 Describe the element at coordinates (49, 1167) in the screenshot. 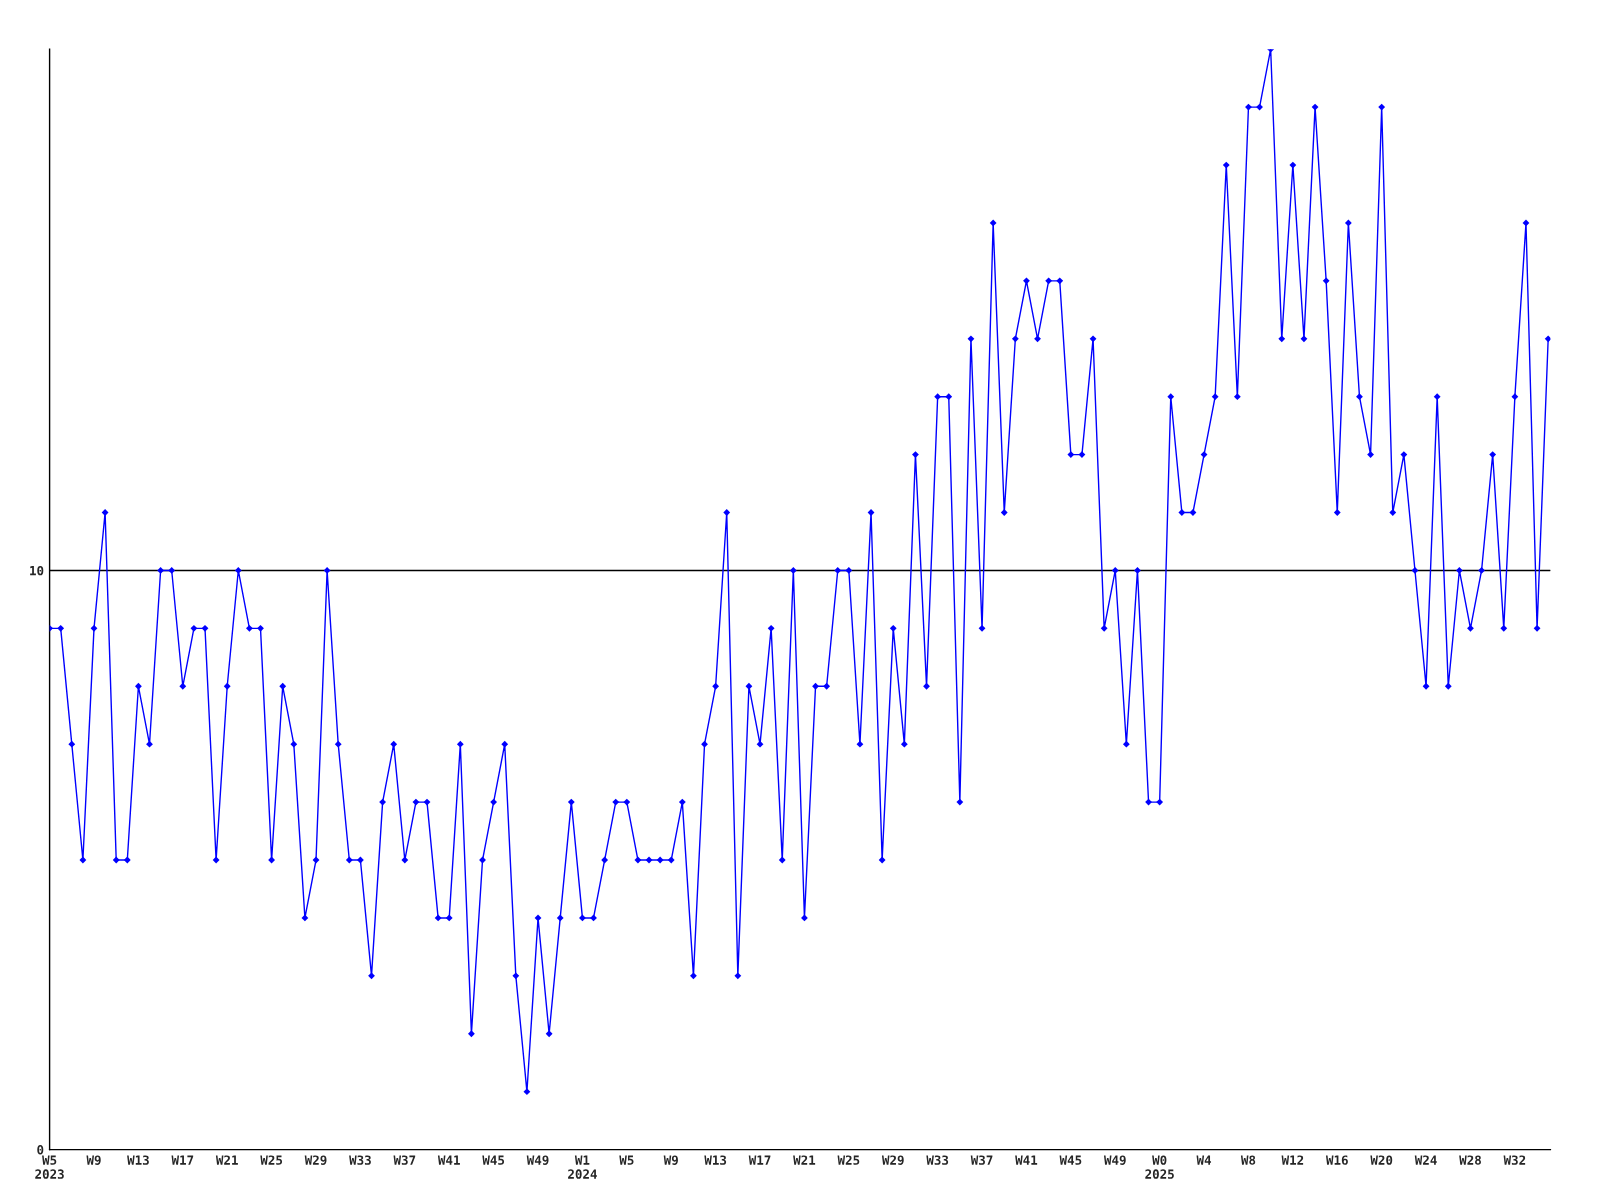

I see `x-tick-label: W5 2023` at that location.